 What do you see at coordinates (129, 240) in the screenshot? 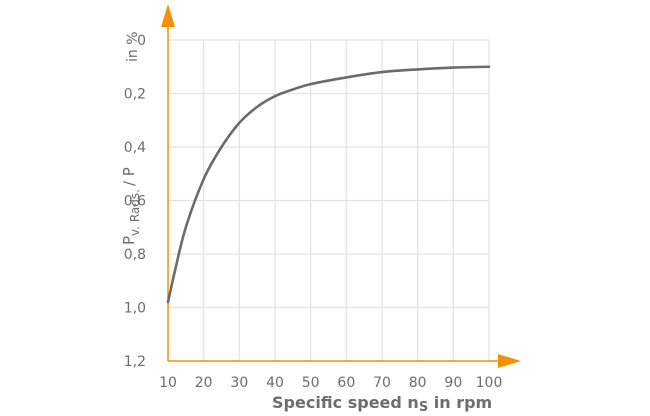
I see `y-axis-label-main: P` at bounding box center [129, 240].